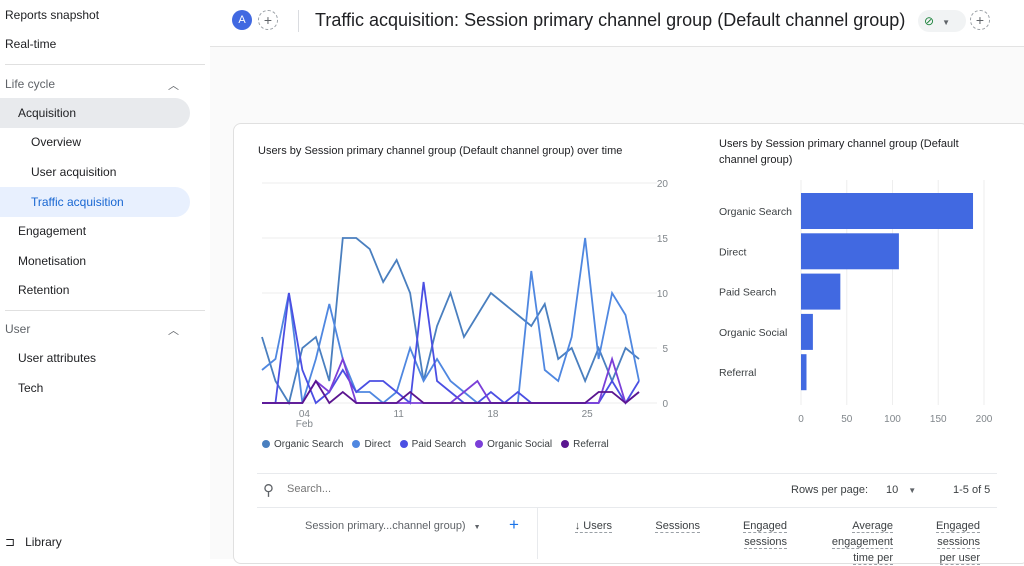 The height and width of the screenshot is (566, 1024). Describe the element at coordinates (747, 293) in the screenshot. I see `category-label: Paid Search` at that location.